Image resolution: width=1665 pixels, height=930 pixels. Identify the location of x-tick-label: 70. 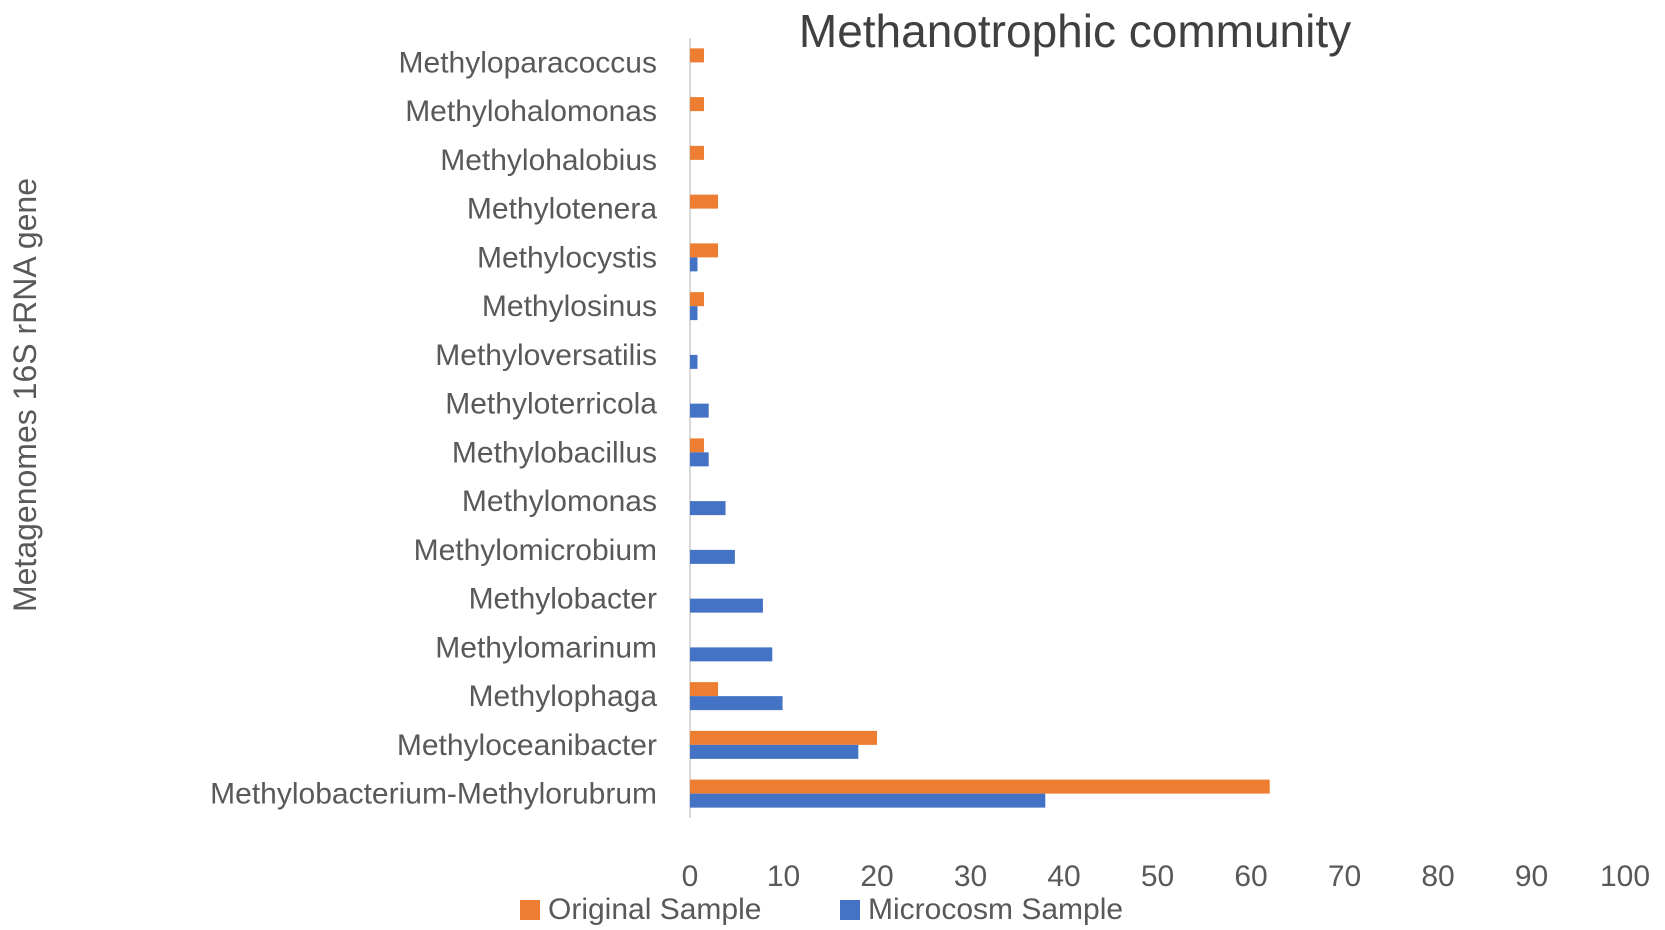
(1344, 876).